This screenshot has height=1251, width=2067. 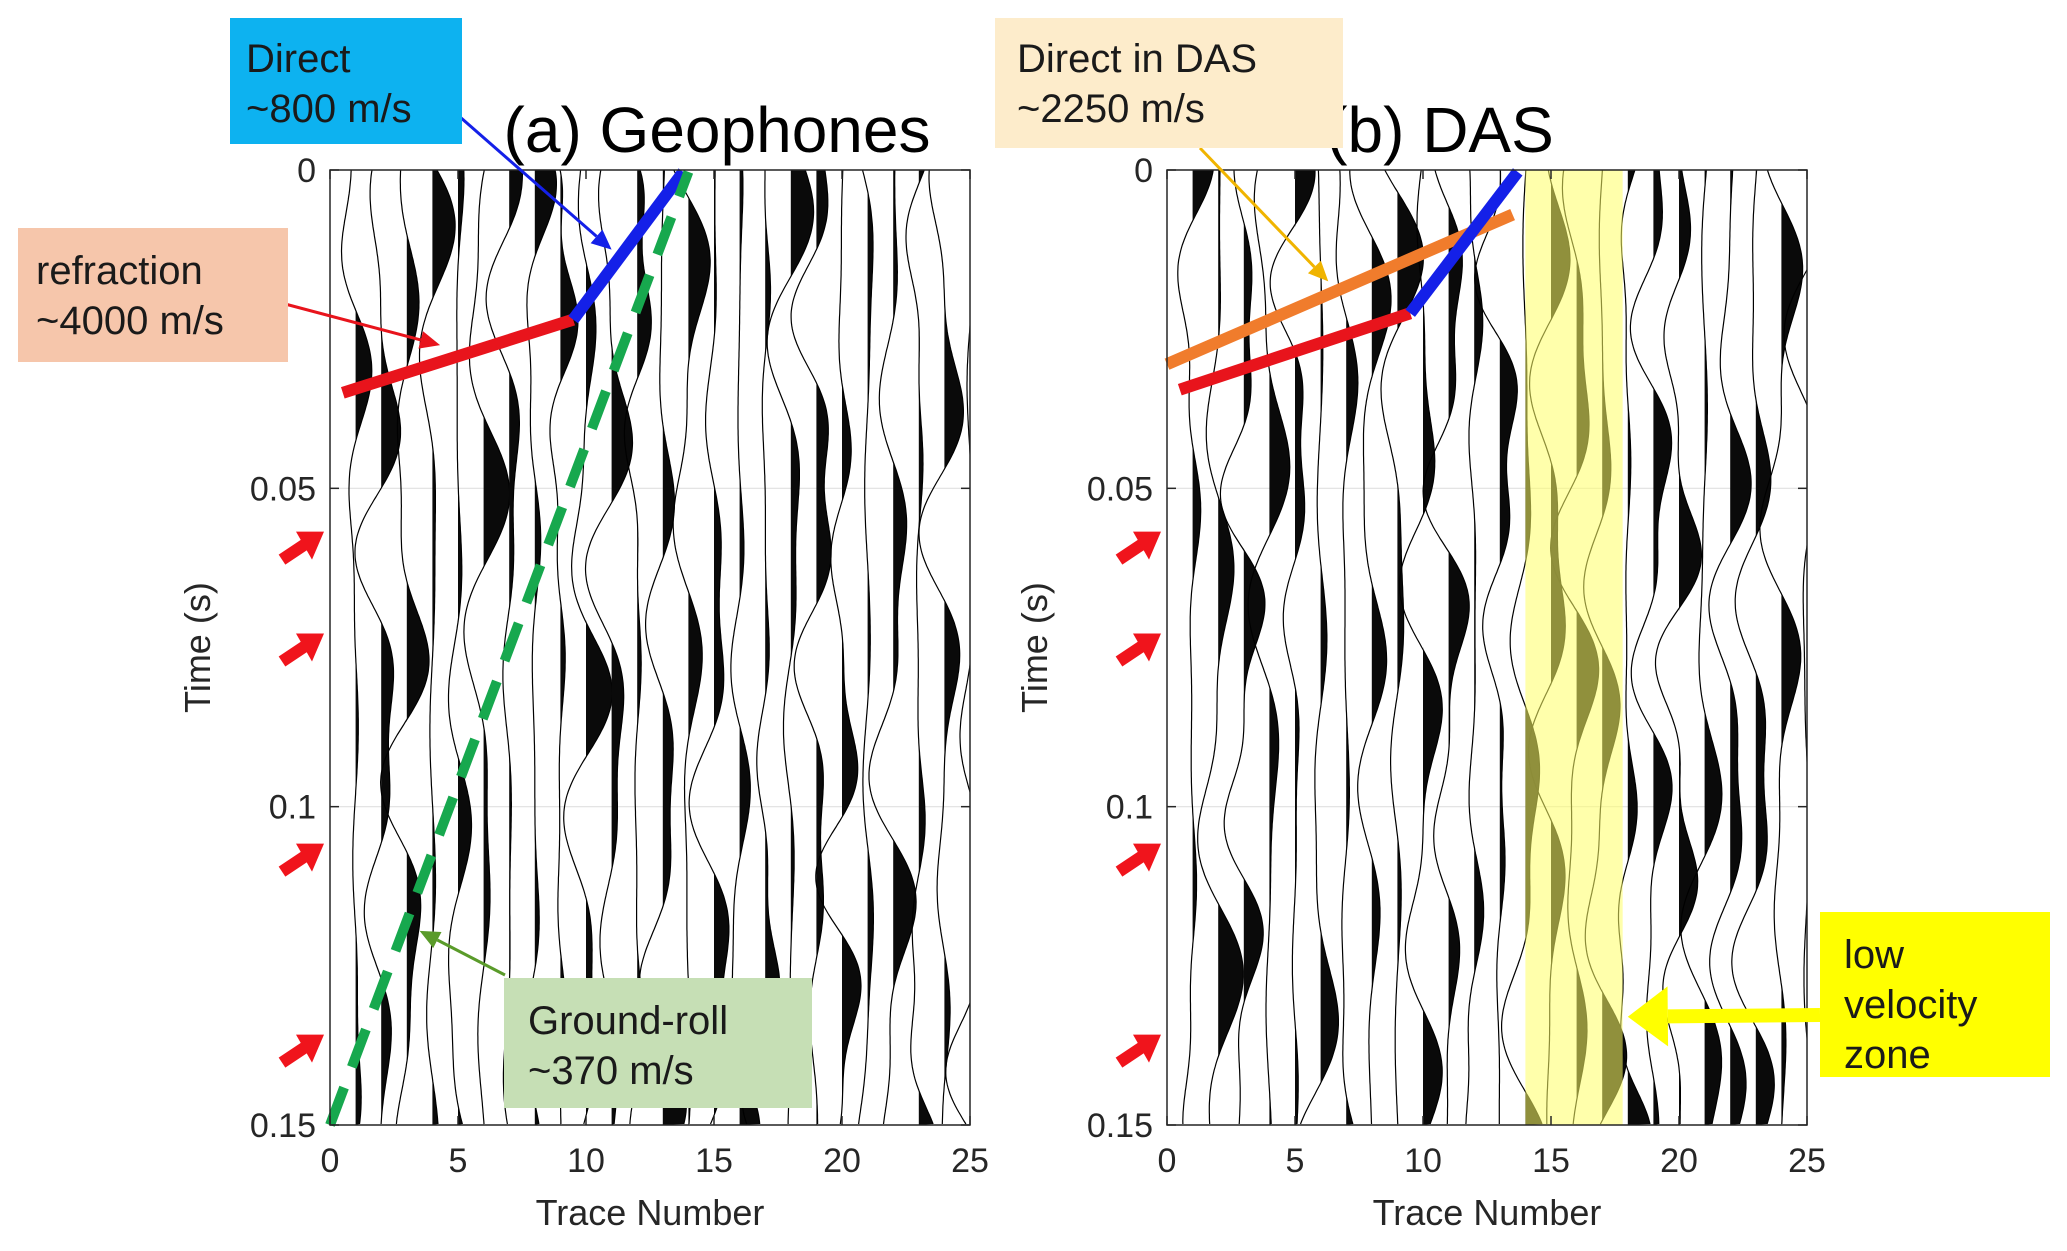 What do you see at coordinates (1111, 109) in the screenshot?
I see `annotation-line: ~2250 m/s` at bounding box center [1111, 109].